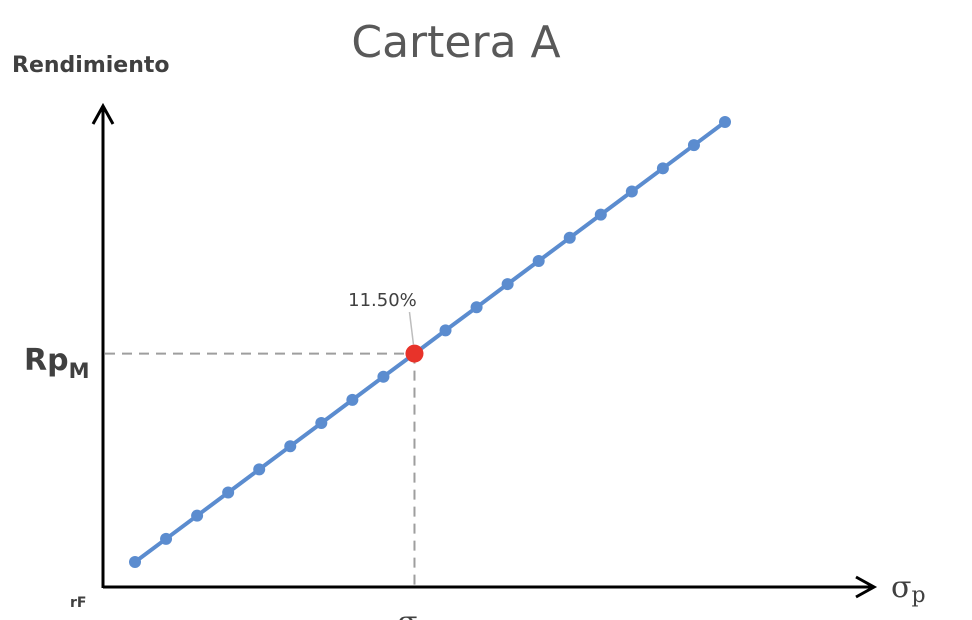 The height and width of the screenshot is (620, 972). What do you see at coordinates (455, 42) in the screenshot?
I see `chart-title: Cartera A` at bounding box center [455, 42].